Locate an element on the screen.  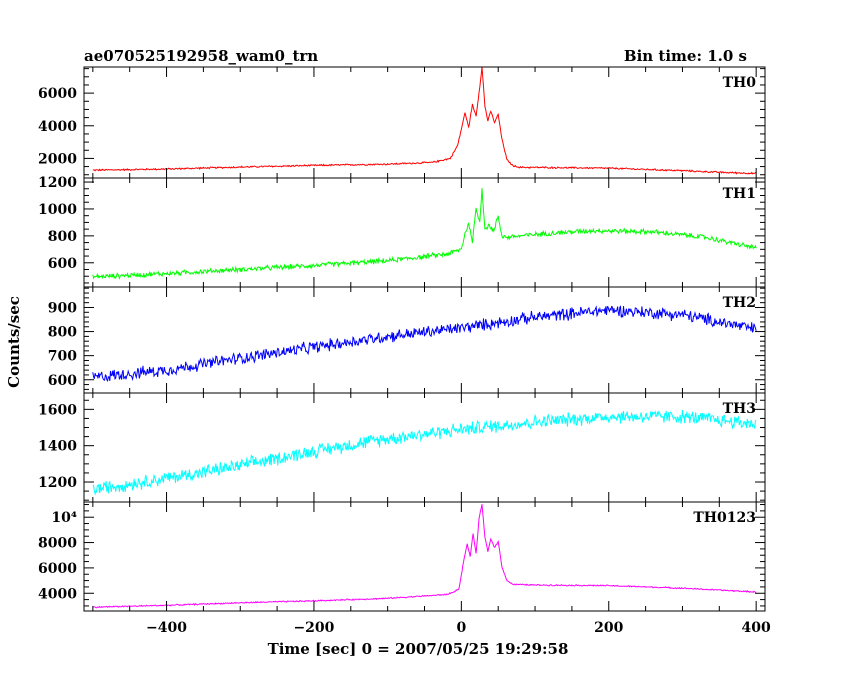
panel-label-th0: TH0 is located at coordinates (740, 83).